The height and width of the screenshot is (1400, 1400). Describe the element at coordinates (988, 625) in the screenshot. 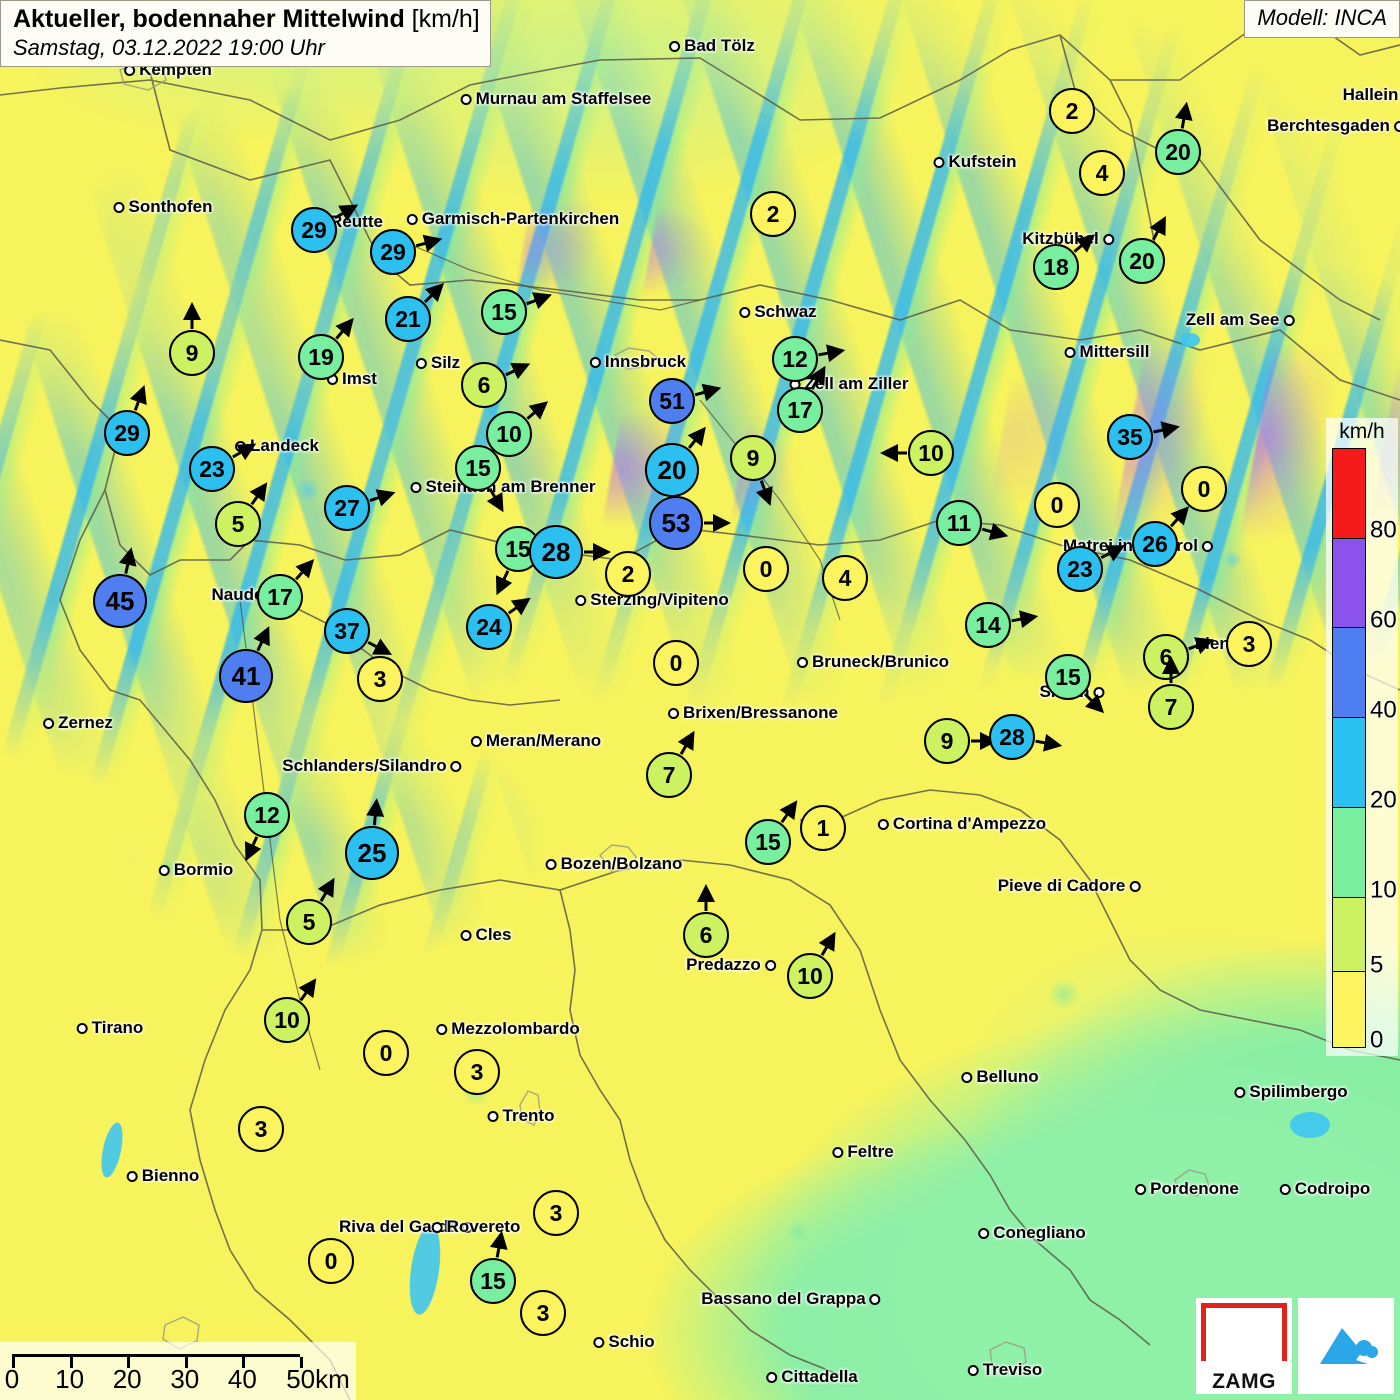

I see `wind-speed-value: 14` at that location.